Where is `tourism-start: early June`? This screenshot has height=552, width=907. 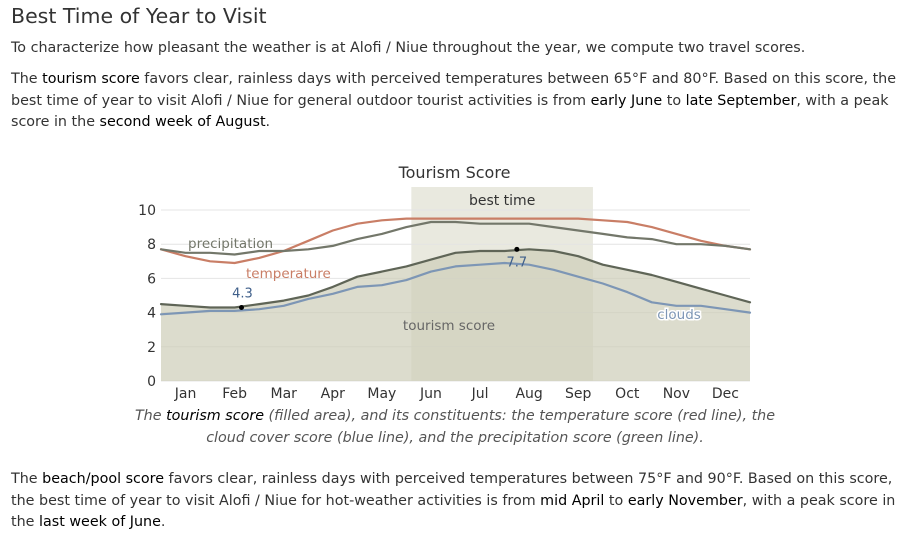
tourism-start: early June is located at coordinates (626, 100).